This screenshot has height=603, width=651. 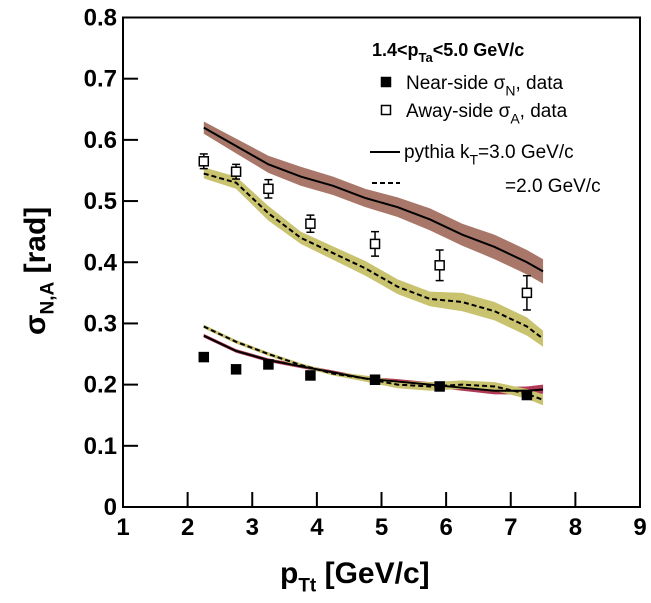 What do you see at coordinates (575, 527) in the screenshot?
I see `x-tick-label: 8` at bounding box center [575, 527].